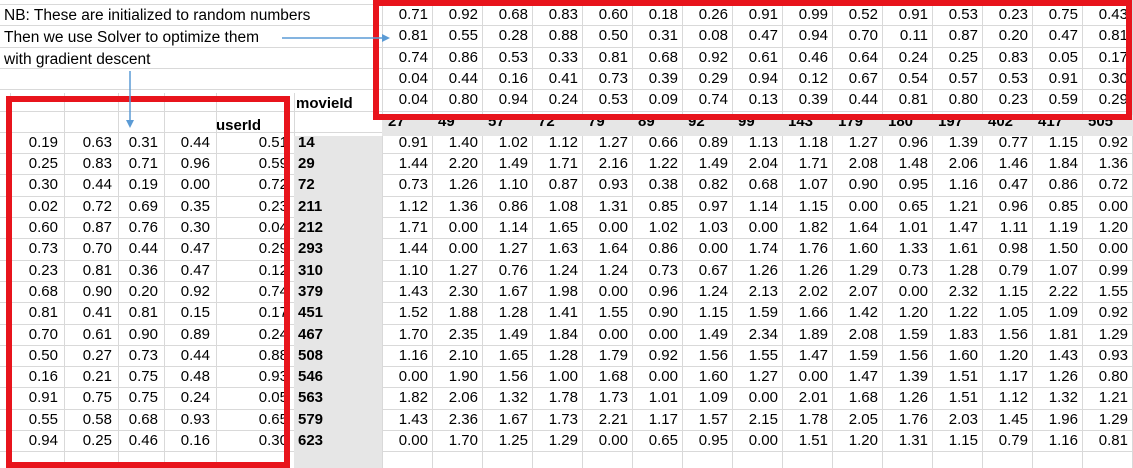 Image resolution: width=1133 pixels, height=468 pixels. Describe the element at coordinates (273, 206) in the screenshot. I see `user-factor-cell: 0.23` at that location.